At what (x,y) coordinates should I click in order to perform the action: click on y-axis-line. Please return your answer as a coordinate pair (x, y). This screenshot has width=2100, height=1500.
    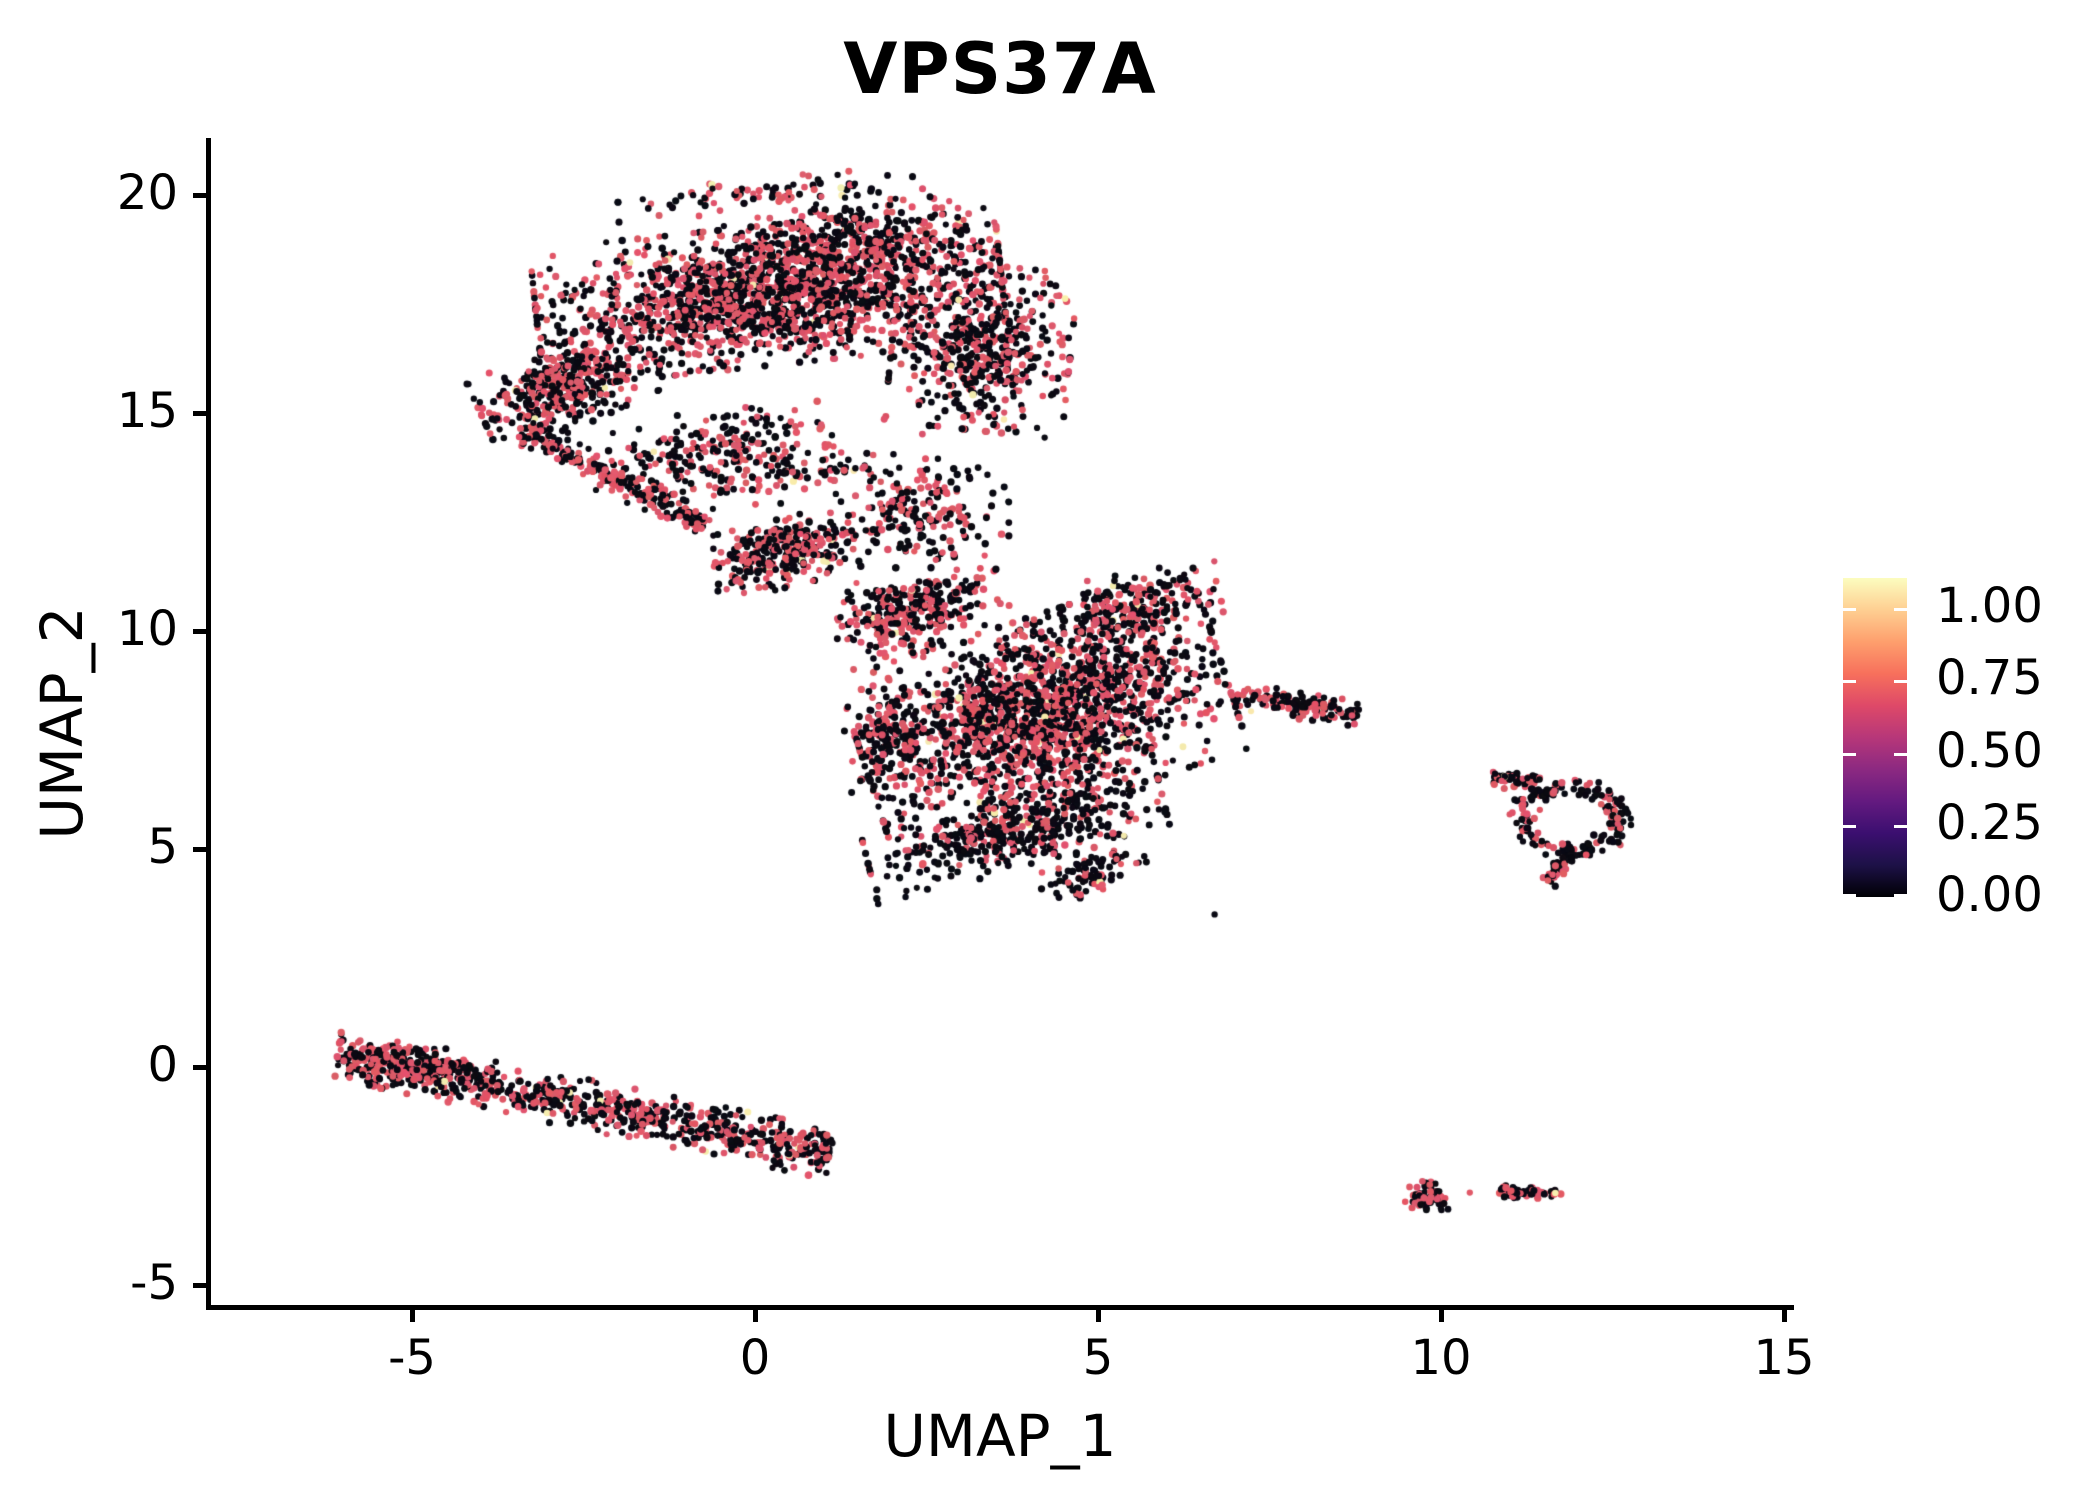
    Looking at the image, I should click on (208, 724).